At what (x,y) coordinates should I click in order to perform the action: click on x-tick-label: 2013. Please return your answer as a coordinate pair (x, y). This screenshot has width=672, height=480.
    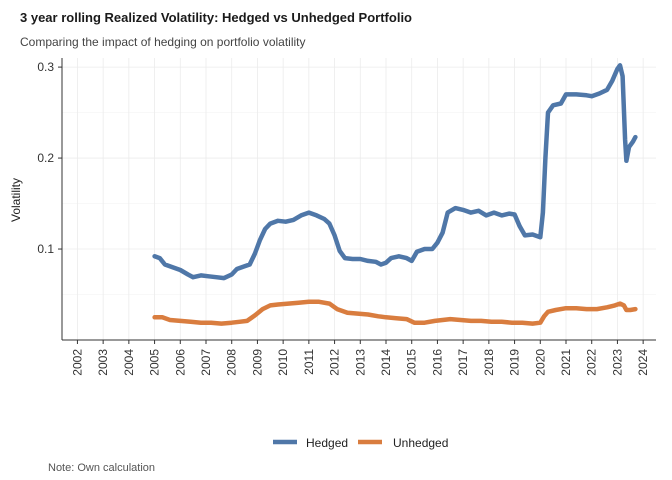
    Looking at the image, I should click on (360, 362).